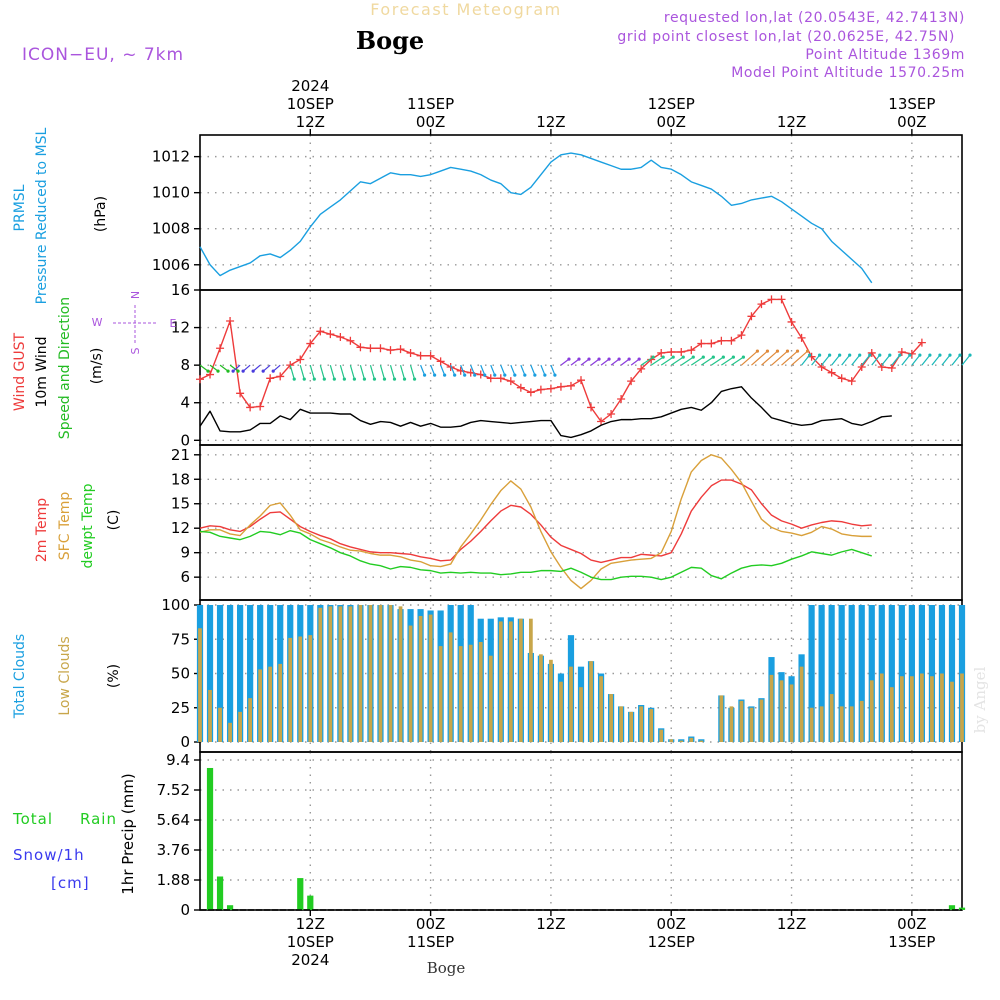 This screenshot has height=1000, width=1000. Describe the element at coordinates (671, 942) in the screenshot. I see `time-label-bottom: 12SEP` at that location.